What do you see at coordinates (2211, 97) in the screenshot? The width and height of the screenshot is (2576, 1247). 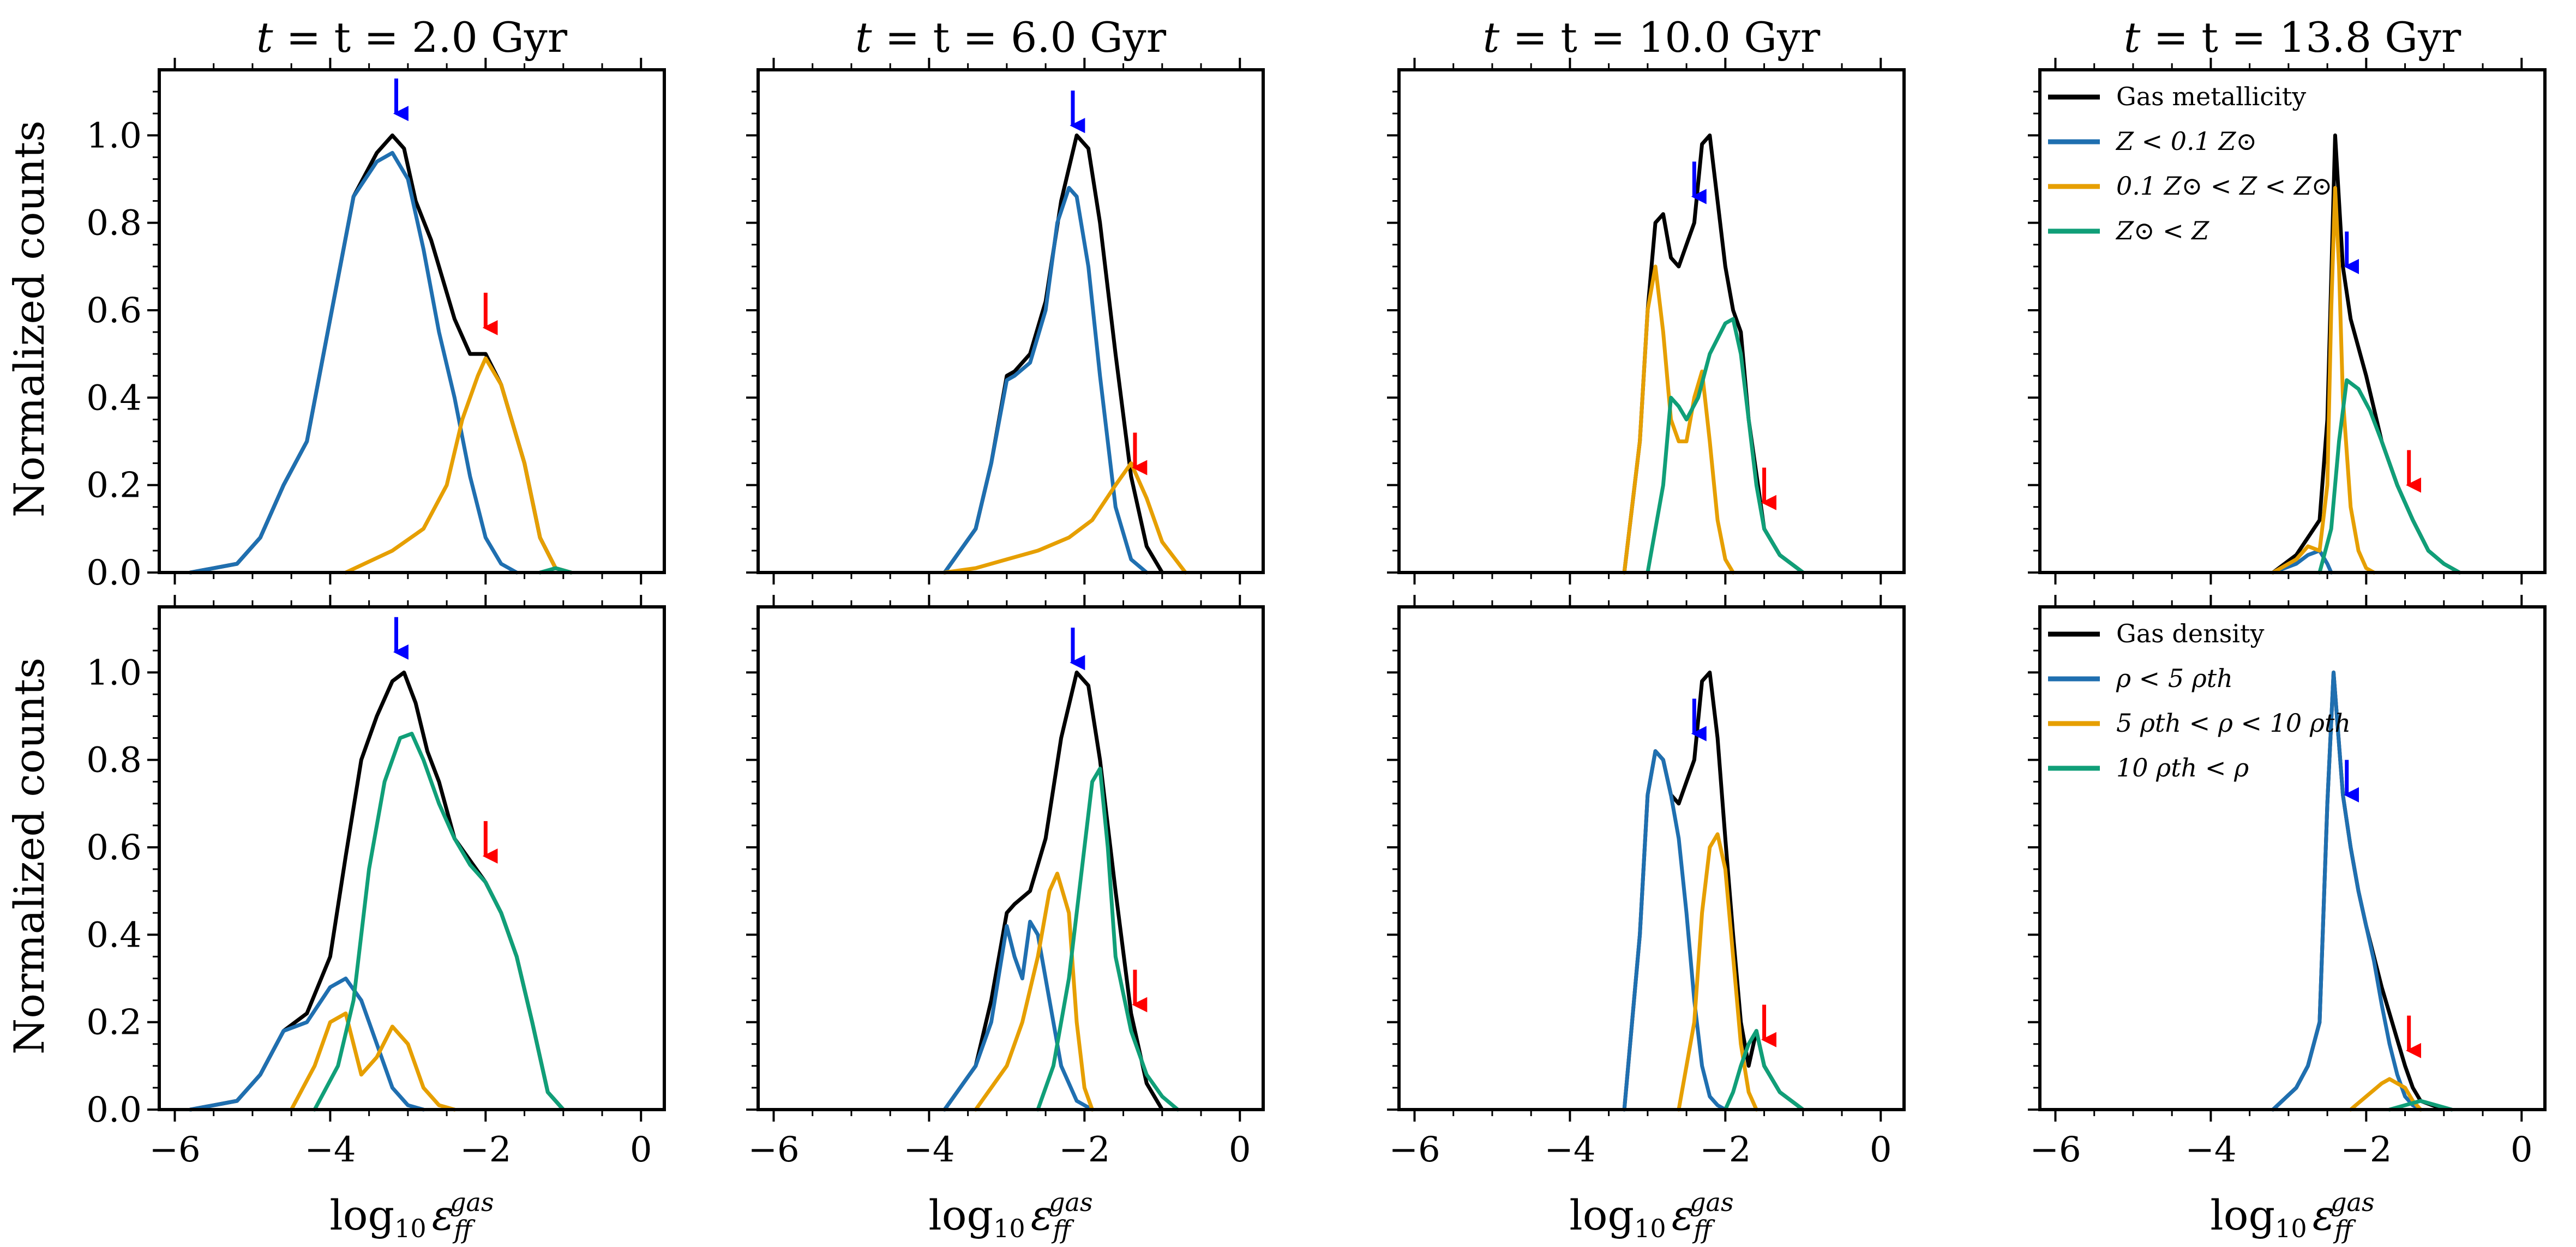 I see `legend-label-gas-metallicity: Gas metallicity` at bounding box center [2211, 97].